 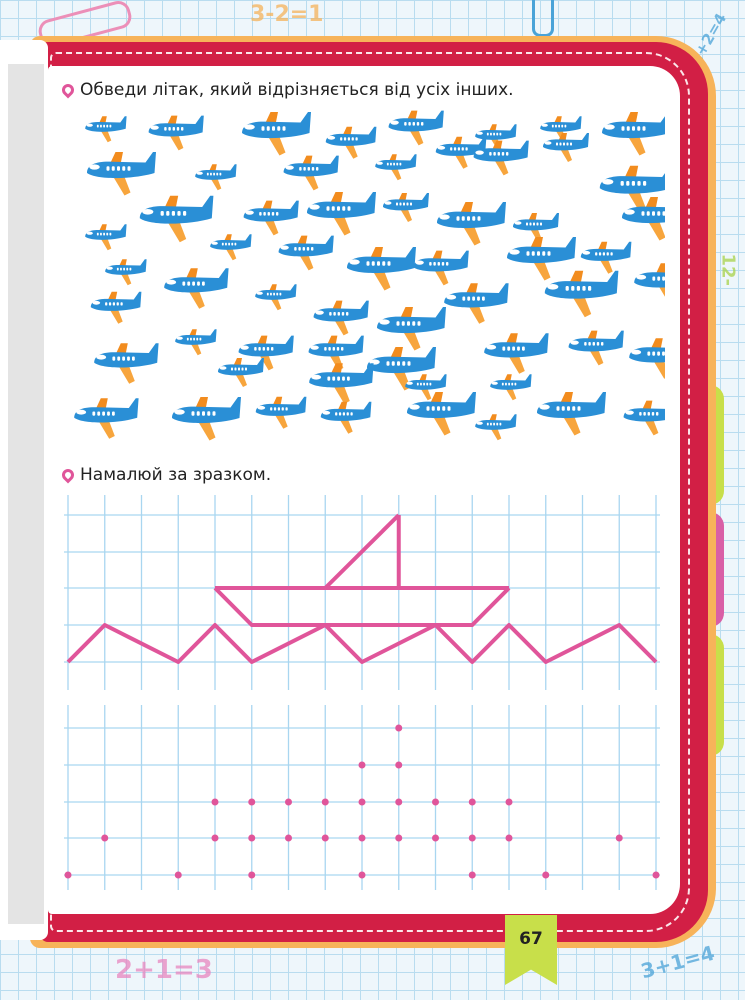 What do you see at coordinates (531, 950) in the screenshot?
I see `page-number-ribbon: 67` at bounding box center [531, 950].